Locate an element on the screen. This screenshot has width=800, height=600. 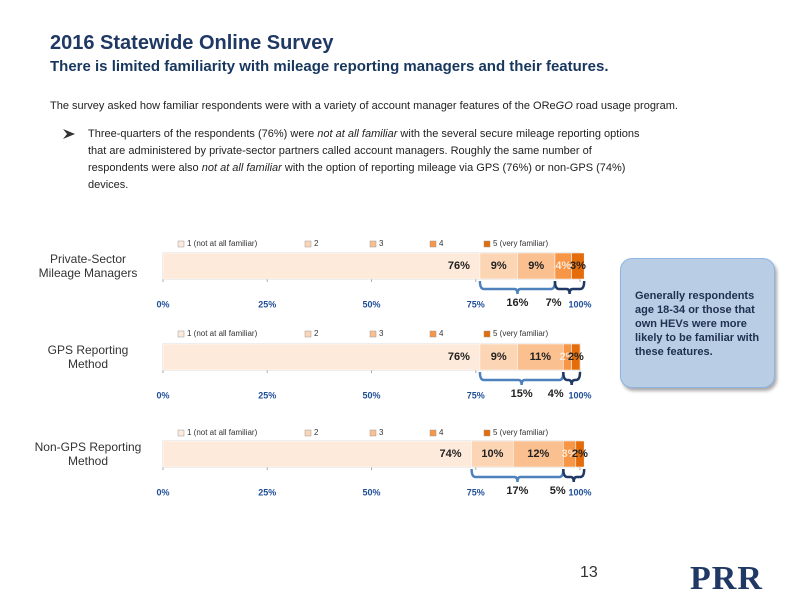
row-label: Non-GPS Reporting Method is located at coordinates (88, 454).